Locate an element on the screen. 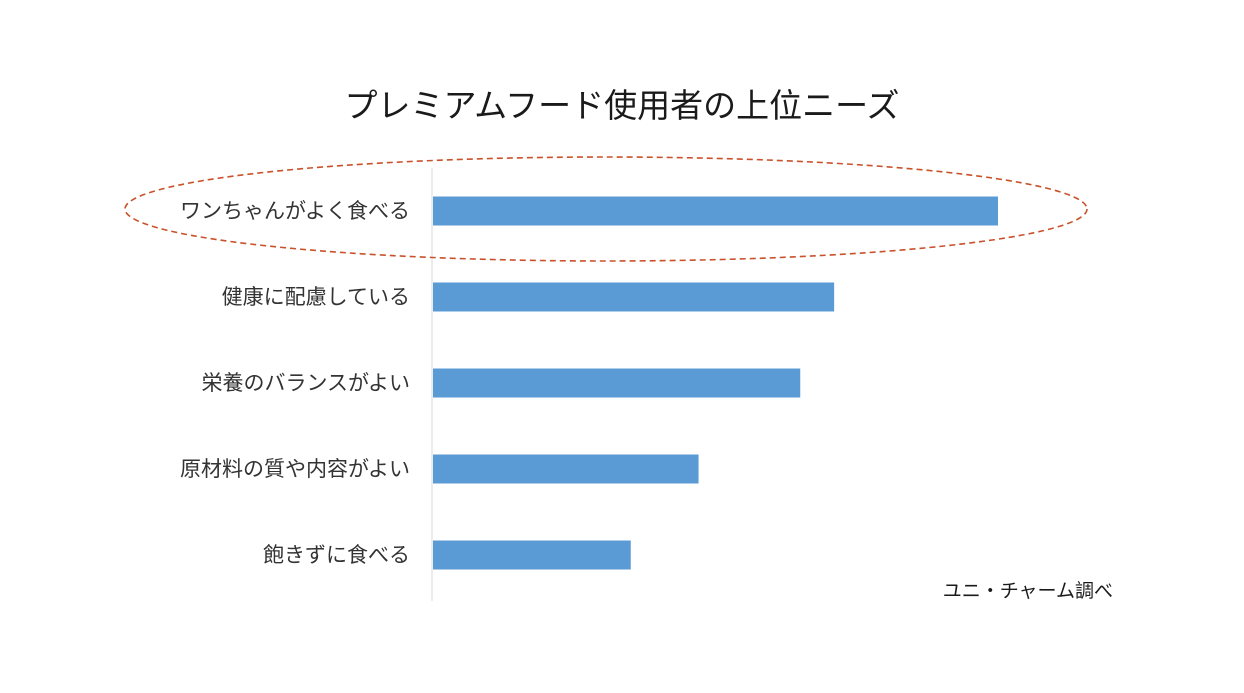  highlight-ellipse is located at coordinates (606, 209).